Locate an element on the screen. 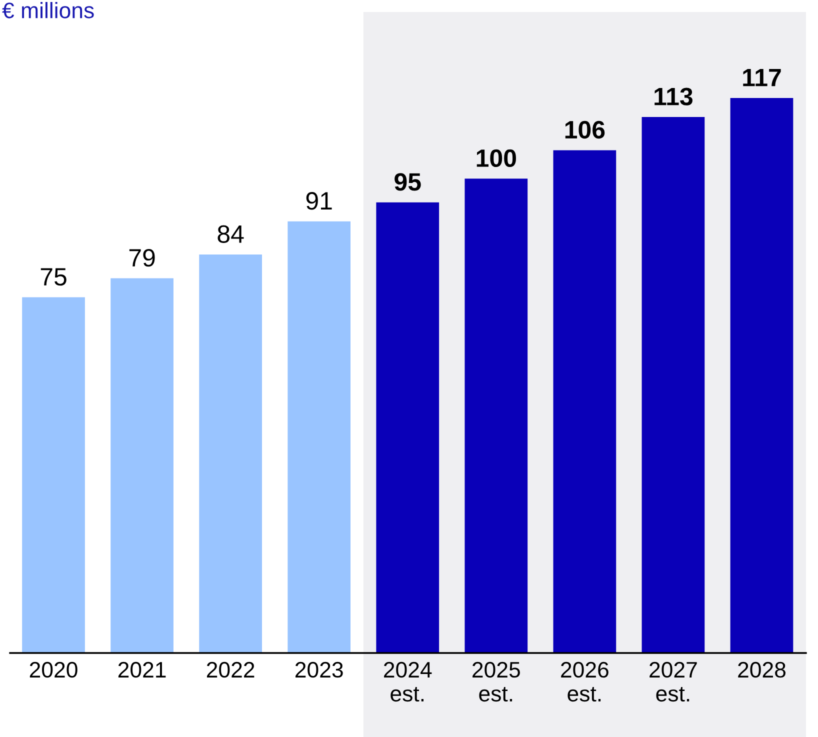 The height and width of the screenshot is (737, 818). x-tick-label: 2025 est. is located at coordinates (496, 682).